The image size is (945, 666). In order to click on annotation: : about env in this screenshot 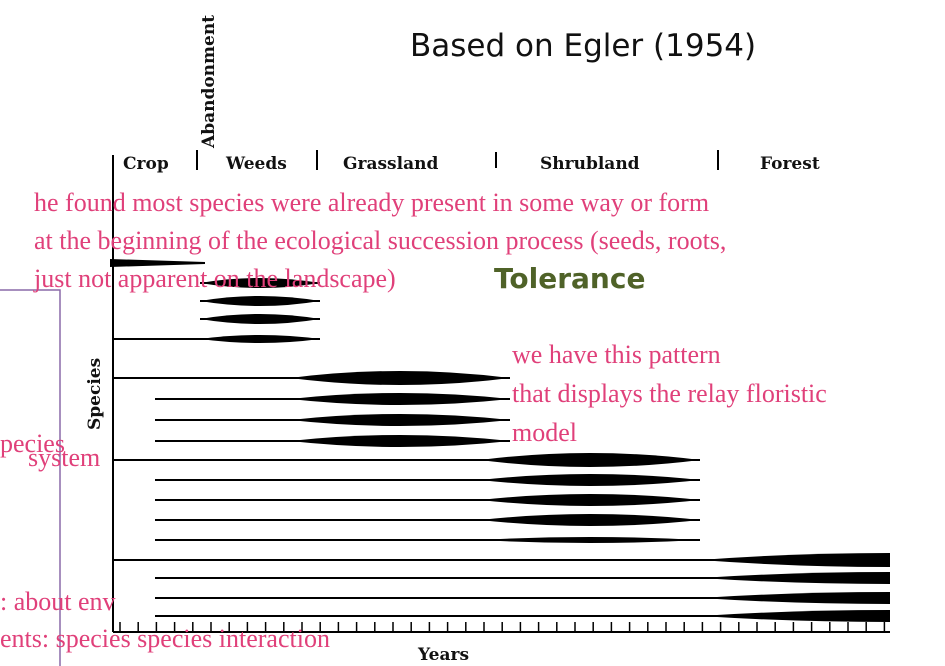, I will do `click(58, 601)`.